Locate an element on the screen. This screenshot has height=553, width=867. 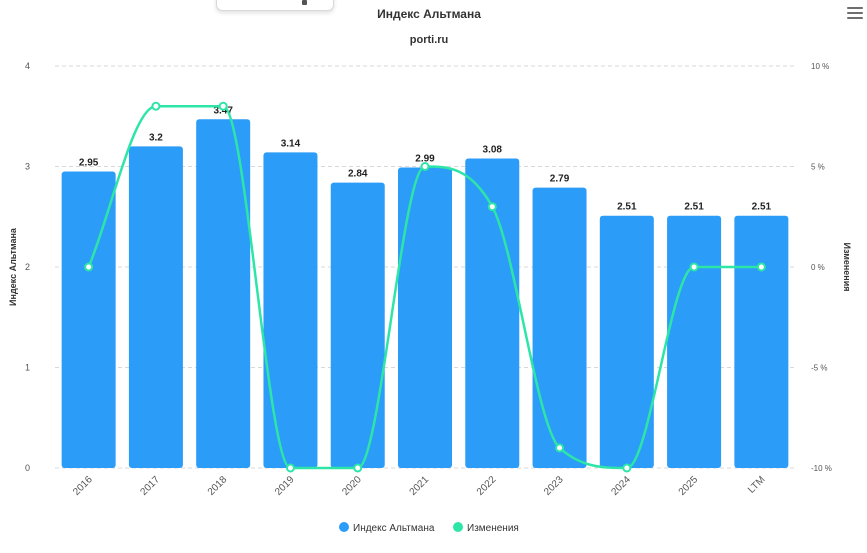
bar-data-label: 3.2 is located at coordinates (156, 137).